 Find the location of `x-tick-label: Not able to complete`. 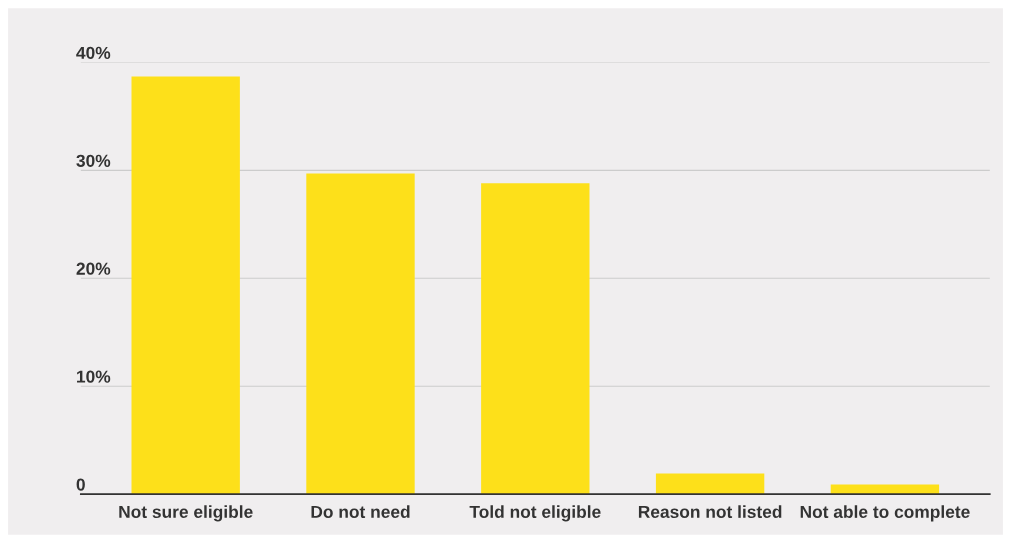

x-tick-label: Not able to complete is located at coordinates (885, 513).